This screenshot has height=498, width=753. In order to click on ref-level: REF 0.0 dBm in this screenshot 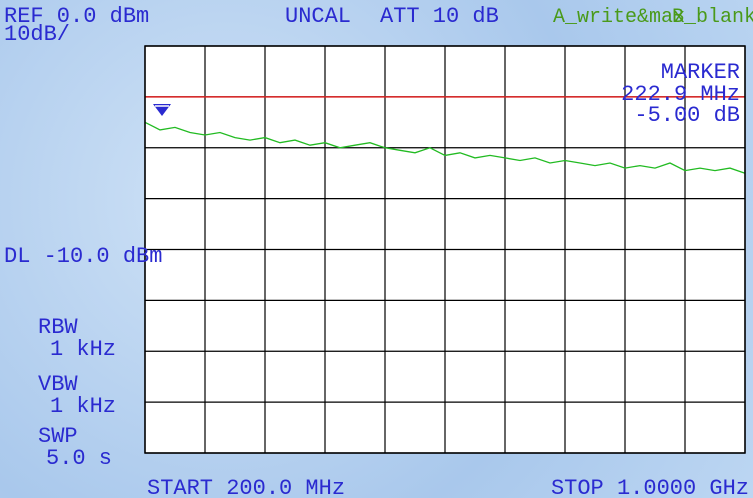, I will do `click(76, 16)`.